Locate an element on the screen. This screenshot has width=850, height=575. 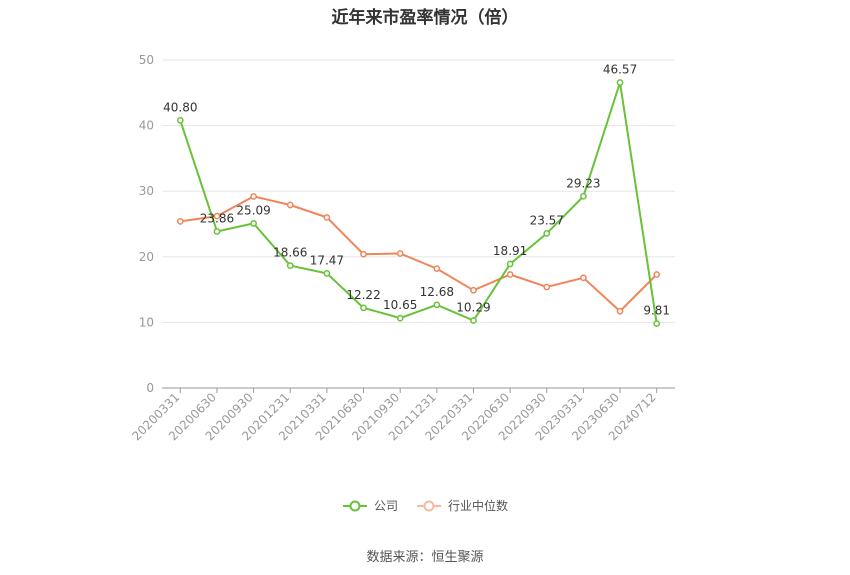
y-tick-label: 10 is located at coordinates (146, 322).